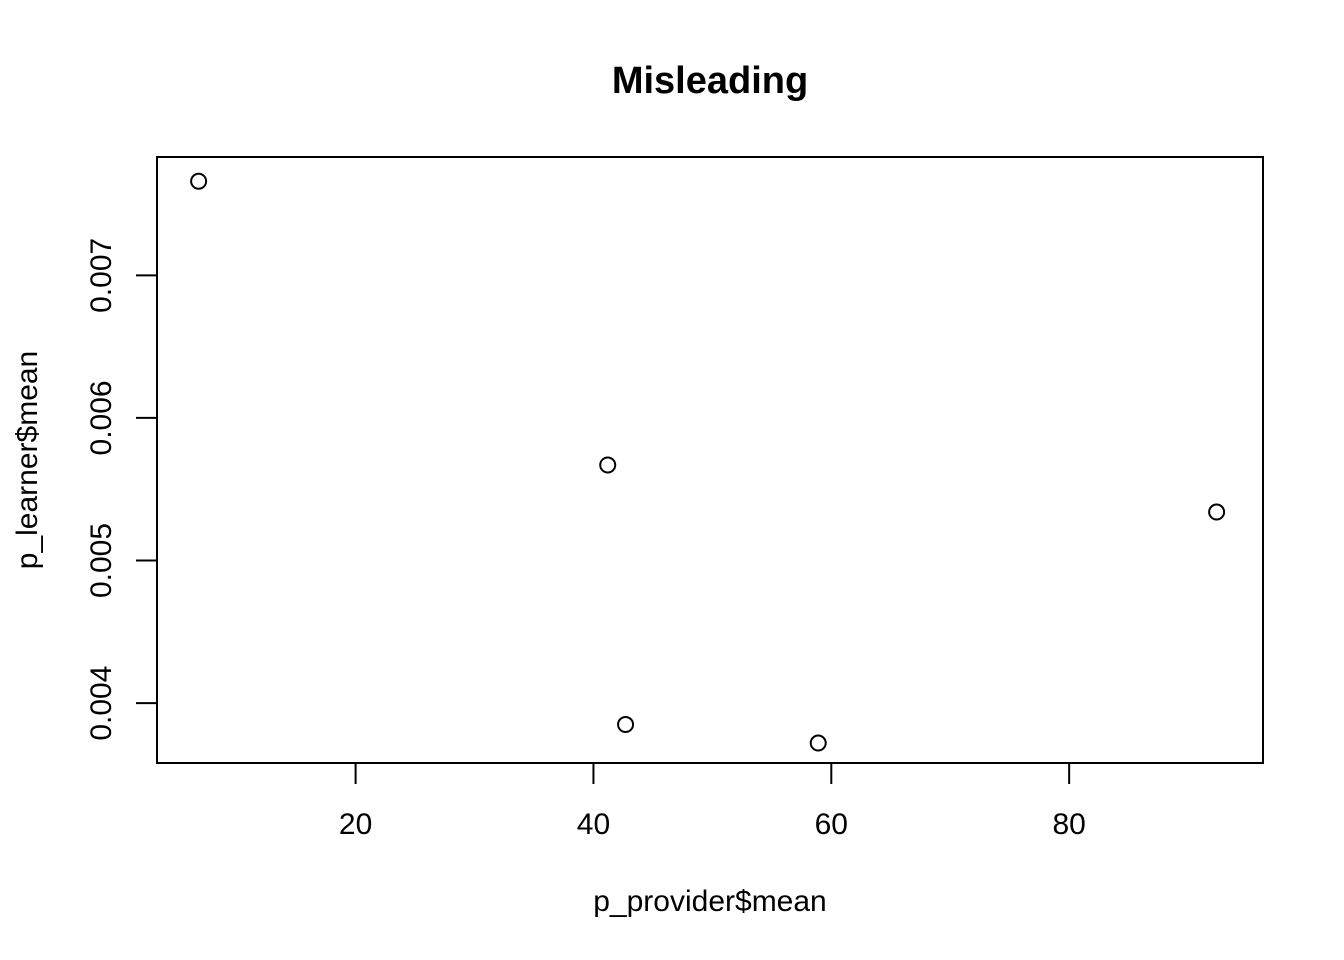  What do you see at coordinates (355, 824) in the screenshot?
I see `x-tick-label: 20` at bounding box center [355, 824].